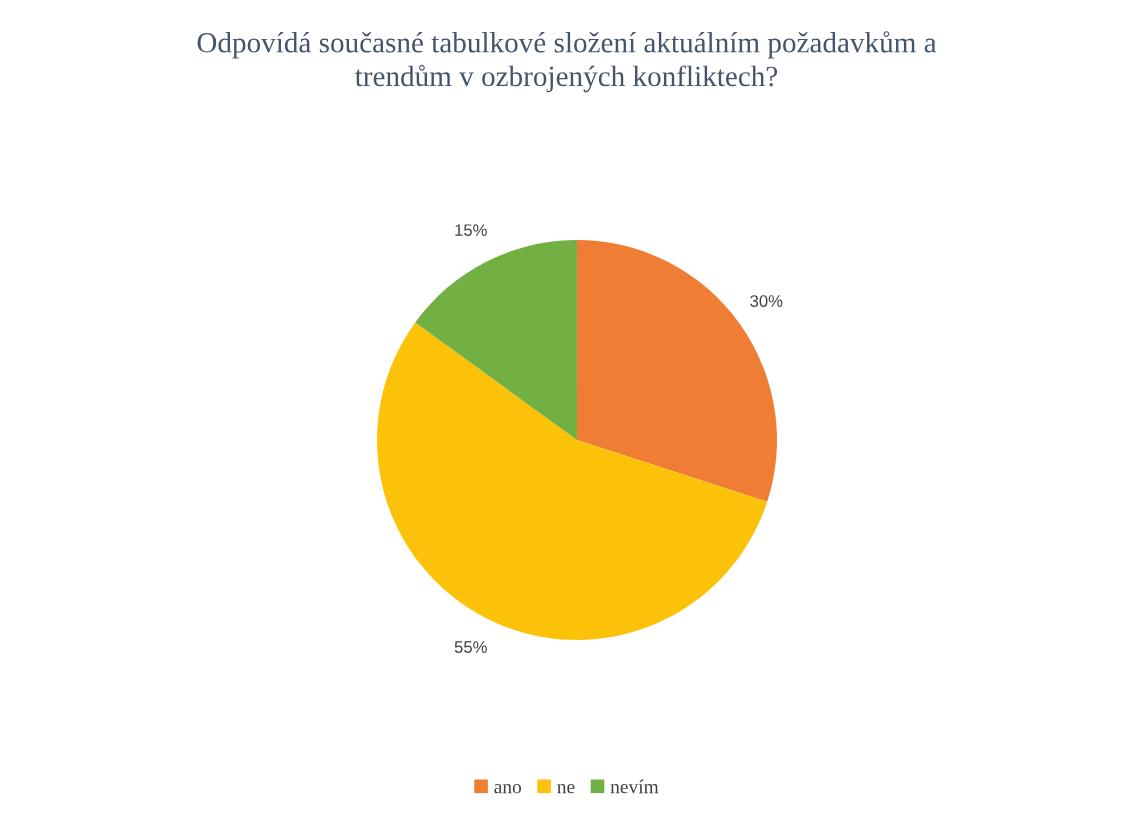 This screenshot has width=1133, height=823. I want to click on legend-label: ne, so click(566, 788).